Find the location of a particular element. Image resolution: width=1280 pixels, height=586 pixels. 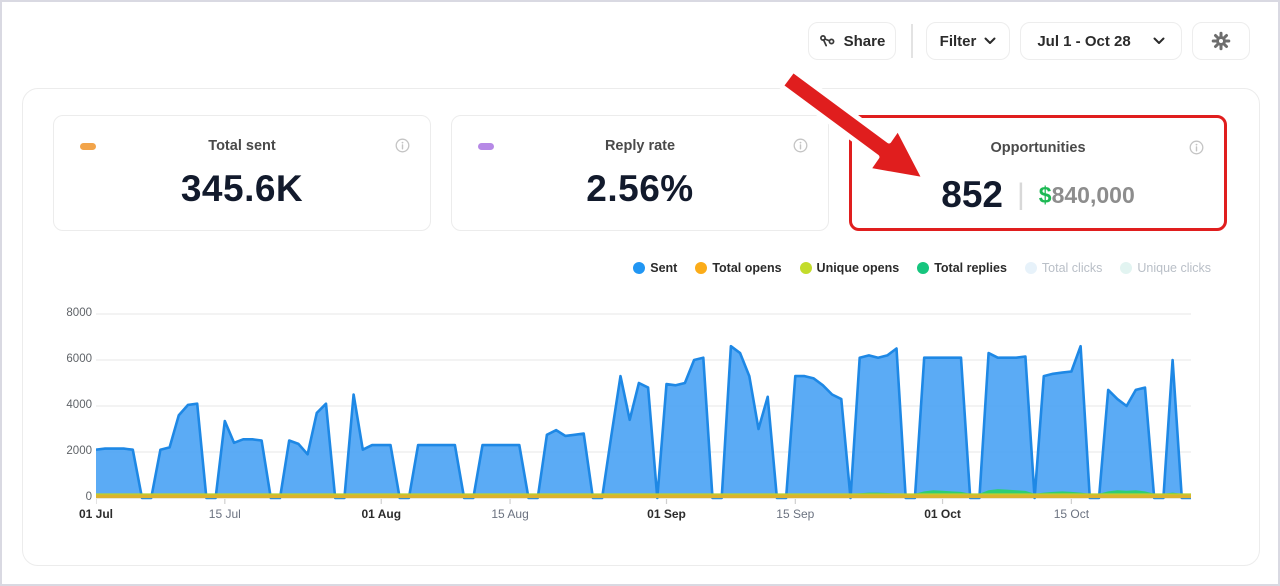

settings-button is located at coordinates (1221, 41).